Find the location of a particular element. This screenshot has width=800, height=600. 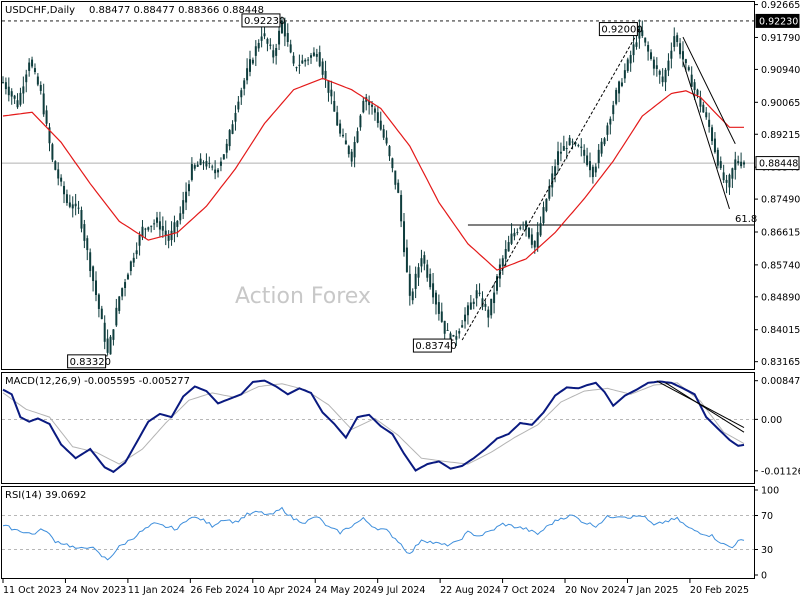

dashed-trendline is located at coordinates (550, 185).